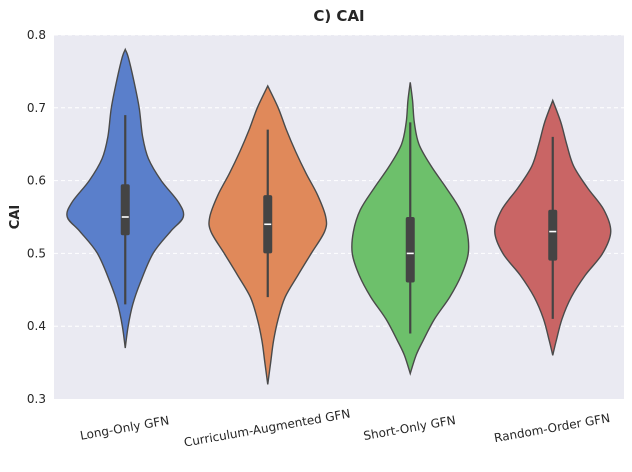 Image resolution: width=632 pixels, height=472 pixels. I want to click on y-tick-label: 0.6, so click(36, 181).